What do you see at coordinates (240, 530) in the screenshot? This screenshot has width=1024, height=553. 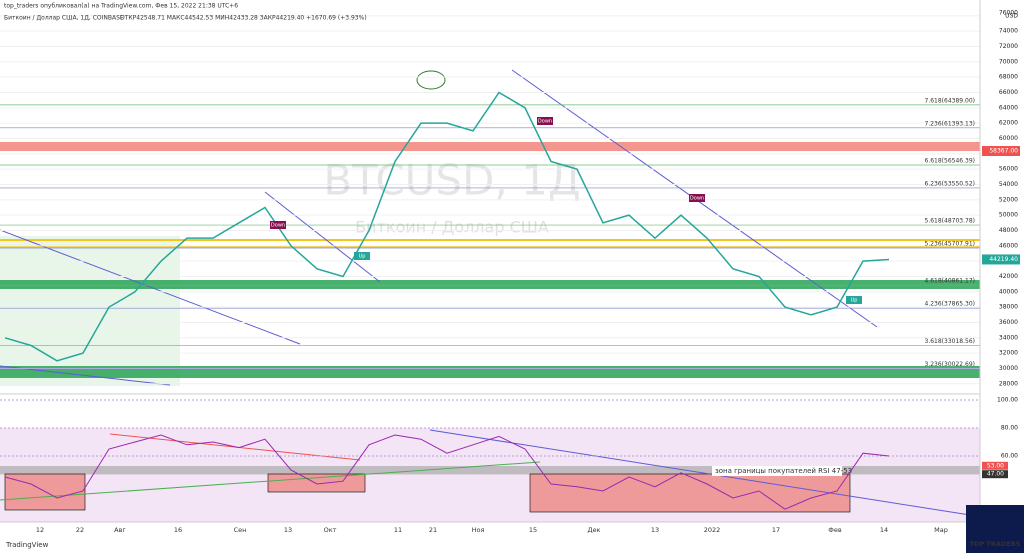 I see `x-tick-label: Сен` at bounding box center [240, 530].